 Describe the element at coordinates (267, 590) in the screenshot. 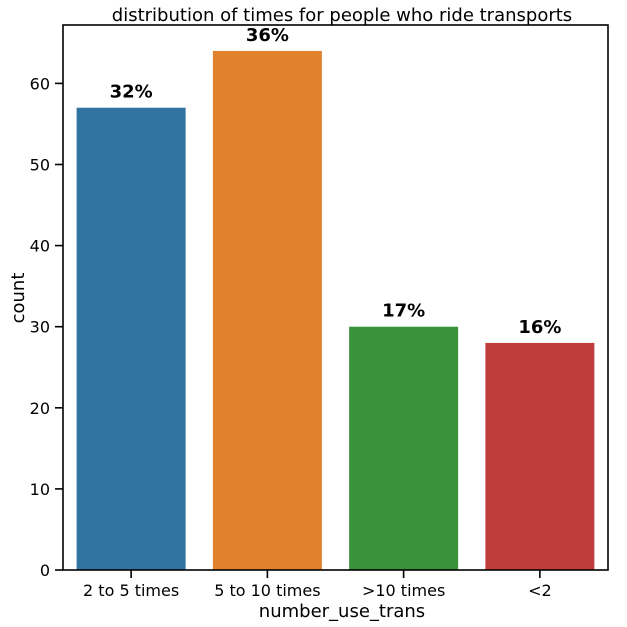

I see `x-tick-label: 5 to 10 times` at that location.